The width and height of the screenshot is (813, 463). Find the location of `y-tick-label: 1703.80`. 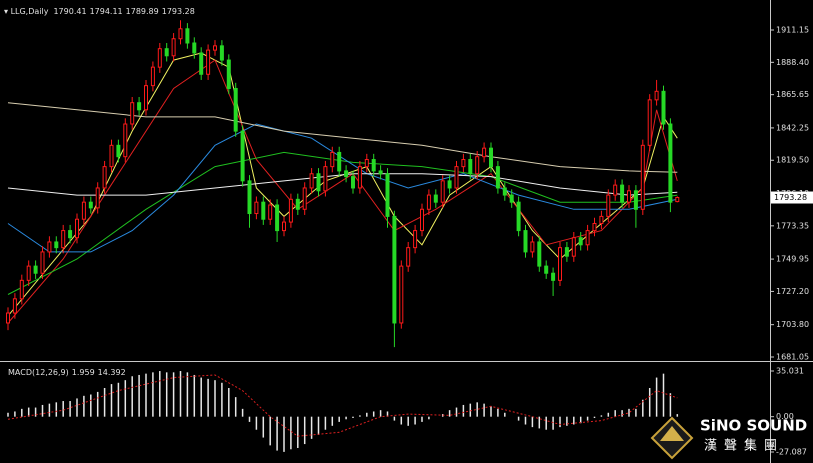

y-tick-label: 1703.80 is located at coordinates (792, 324).